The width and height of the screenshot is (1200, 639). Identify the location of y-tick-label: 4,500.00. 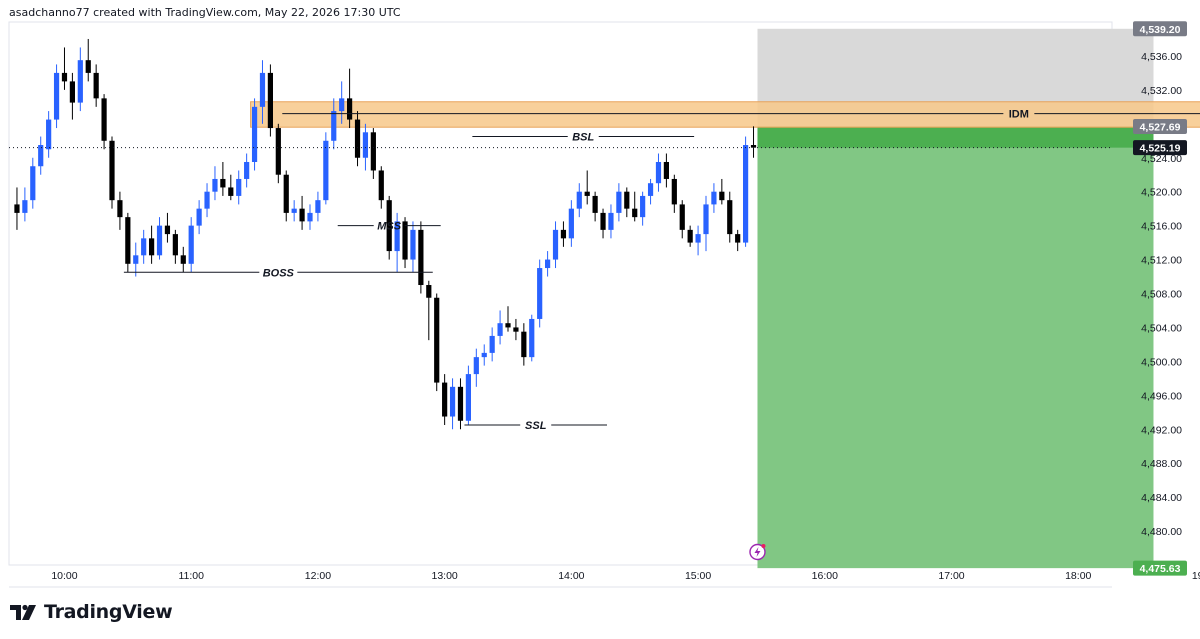
(1161, 362).